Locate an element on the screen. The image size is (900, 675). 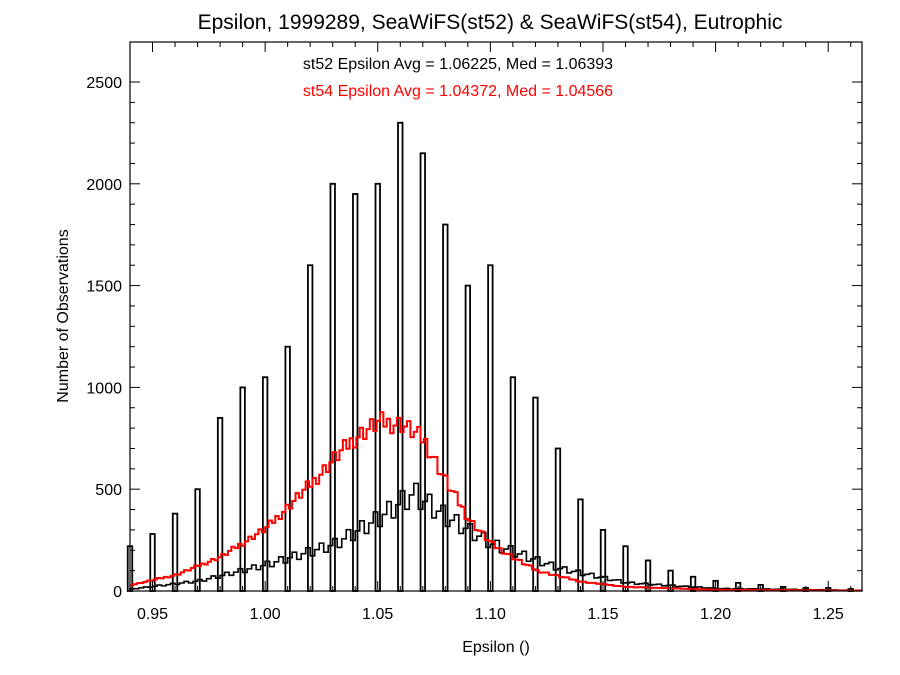
x-tick-label-2: 1.05 is located at coordinates (377, 614).